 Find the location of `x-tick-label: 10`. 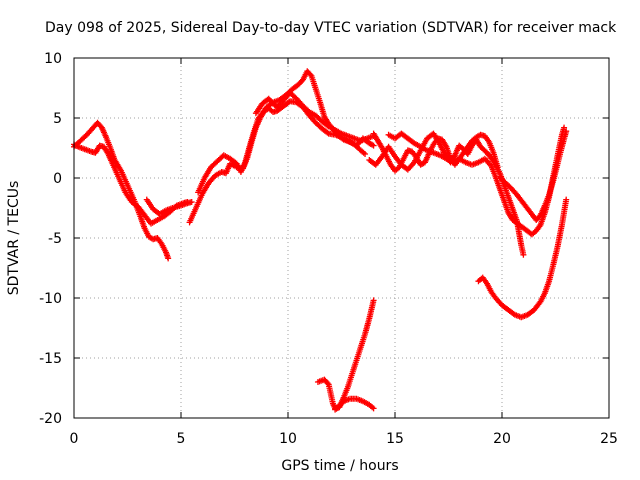

x-tick-label: 10 is located at coordinates (288, 439).